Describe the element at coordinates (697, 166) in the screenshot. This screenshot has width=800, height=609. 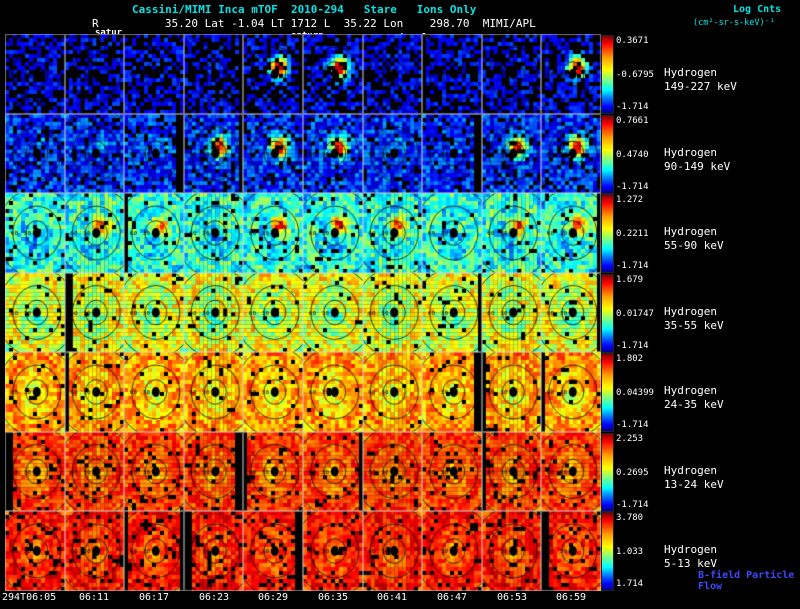
I see `row2-energy: 90-149 keV` at that location.